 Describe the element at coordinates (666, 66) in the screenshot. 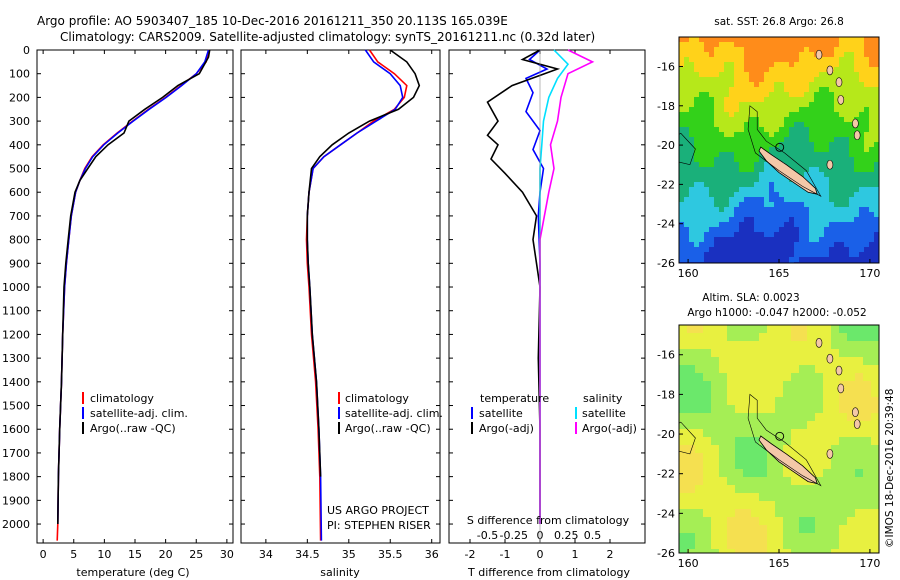

I see `lat-tick-label: -16` at that location.